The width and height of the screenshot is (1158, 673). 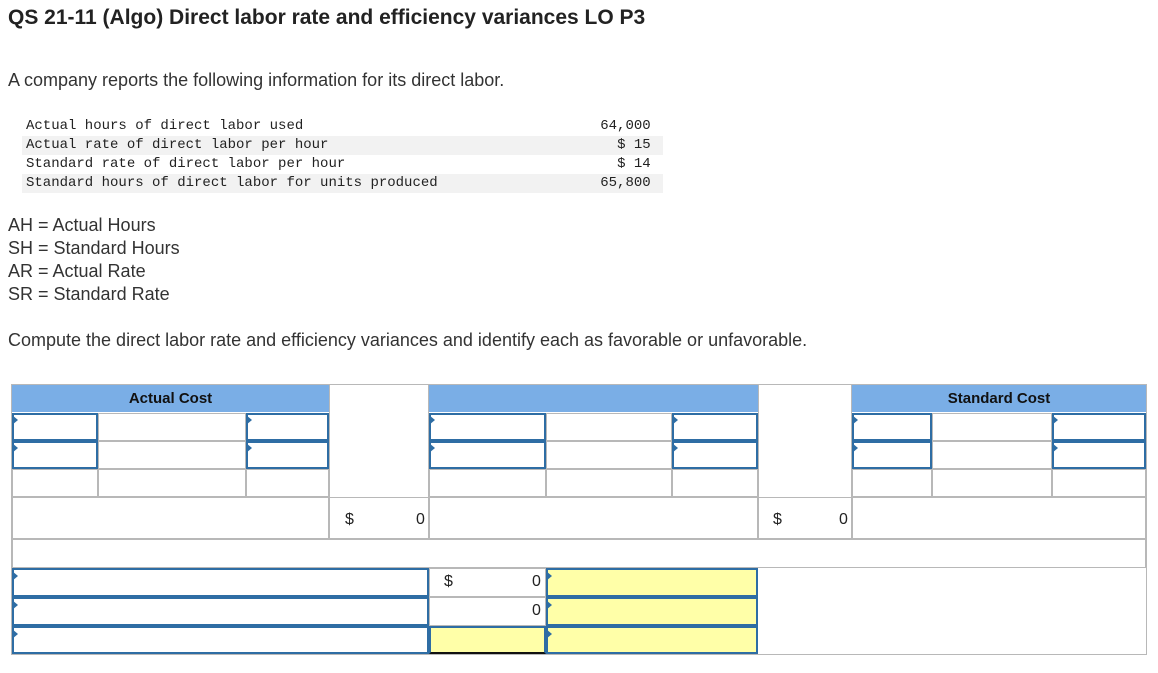 What do you see at coordinates (634, 164) in the screenshot?
I see `given-value: $ 14` at bounding box center [634, 164].